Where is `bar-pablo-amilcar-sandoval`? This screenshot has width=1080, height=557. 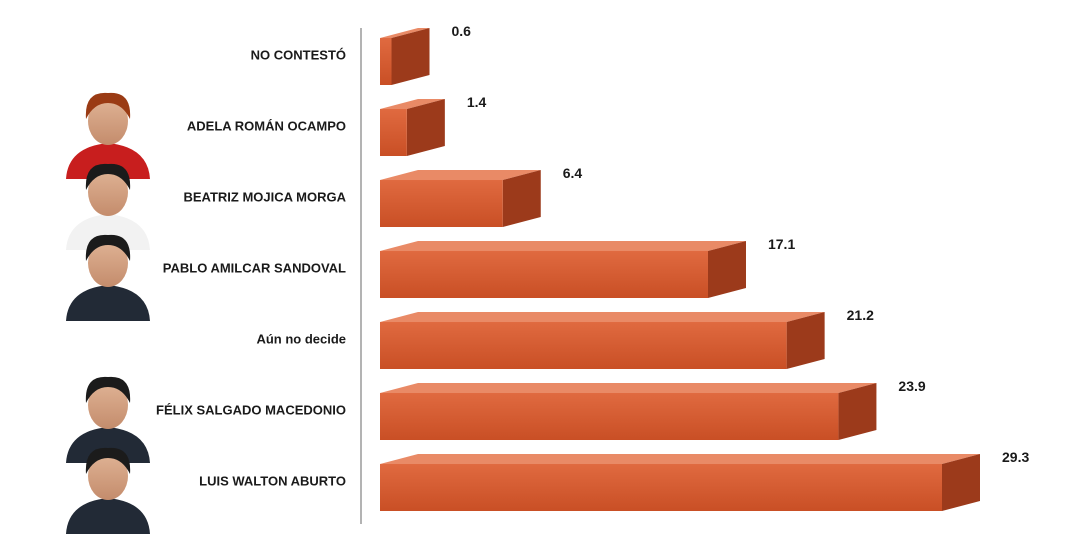
bar-pablo-amilcar-sandoval is located at coordinates (563, 269).